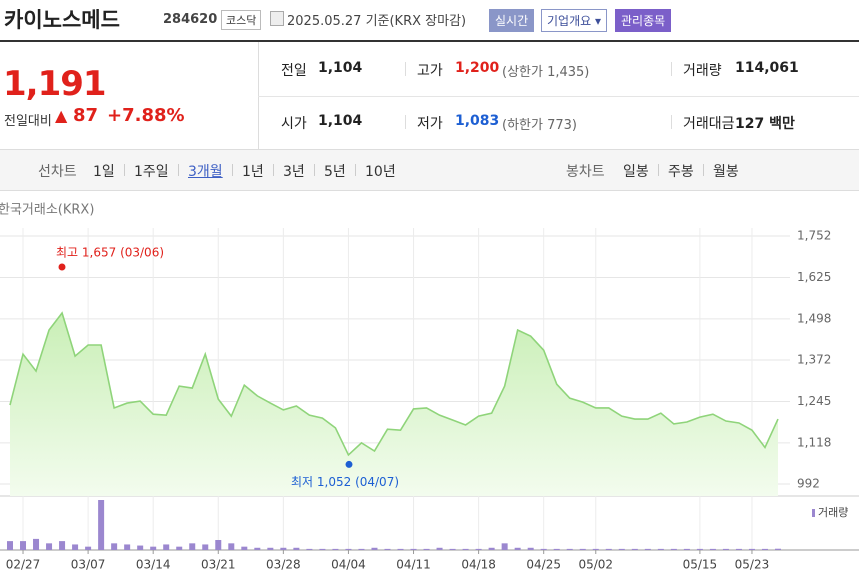  Describe the element at coordinates (294, 124) in the screenshot. I see `cell-label: 시가` at that location.